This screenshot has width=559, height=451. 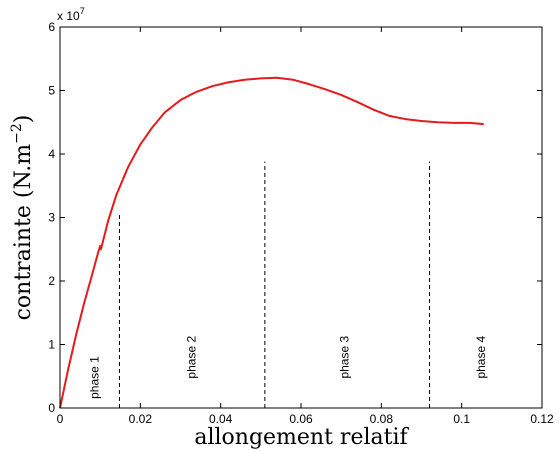 I want to click on y-tick-label: 1, so click(x=51, y=345).